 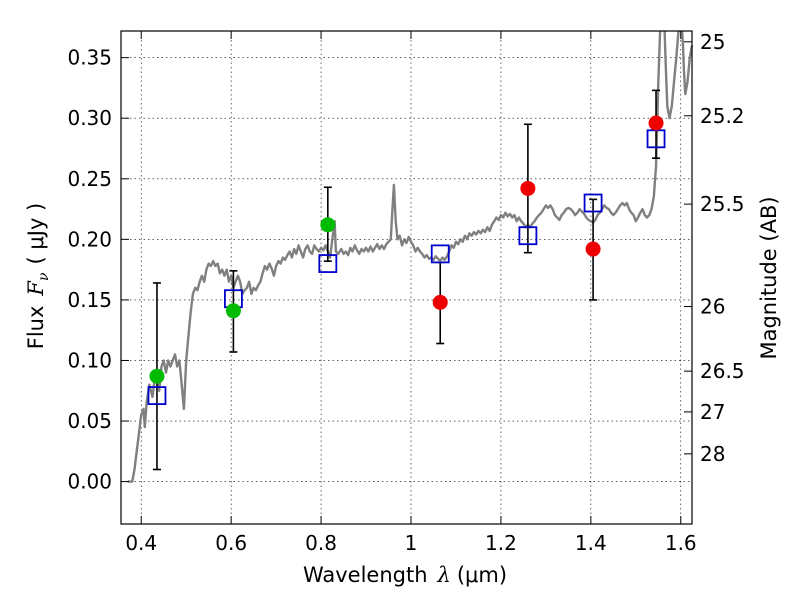 I want to click on mag-tick-label: 26.5, so click(x=722, y=371).